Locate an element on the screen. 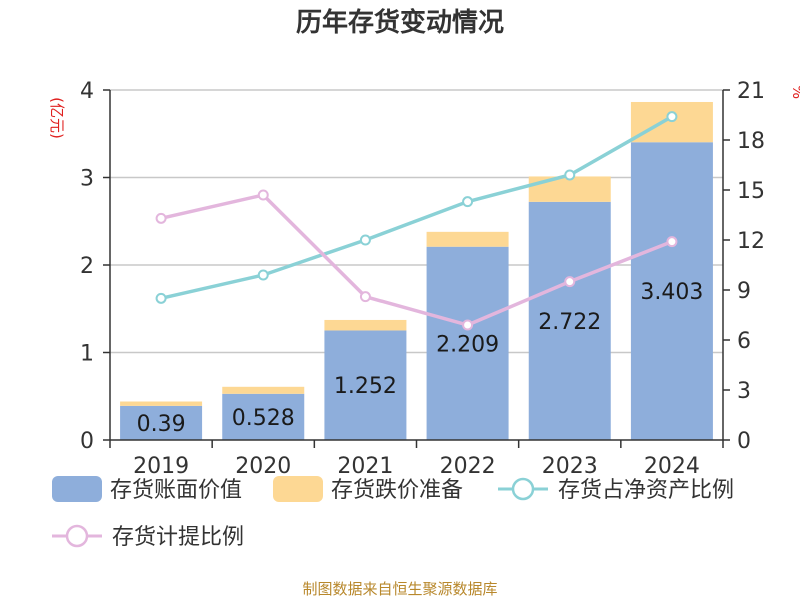 The width and height of the screenshot is (800, 600). right-tick-label: 21 is located at coordinates (751, 91).